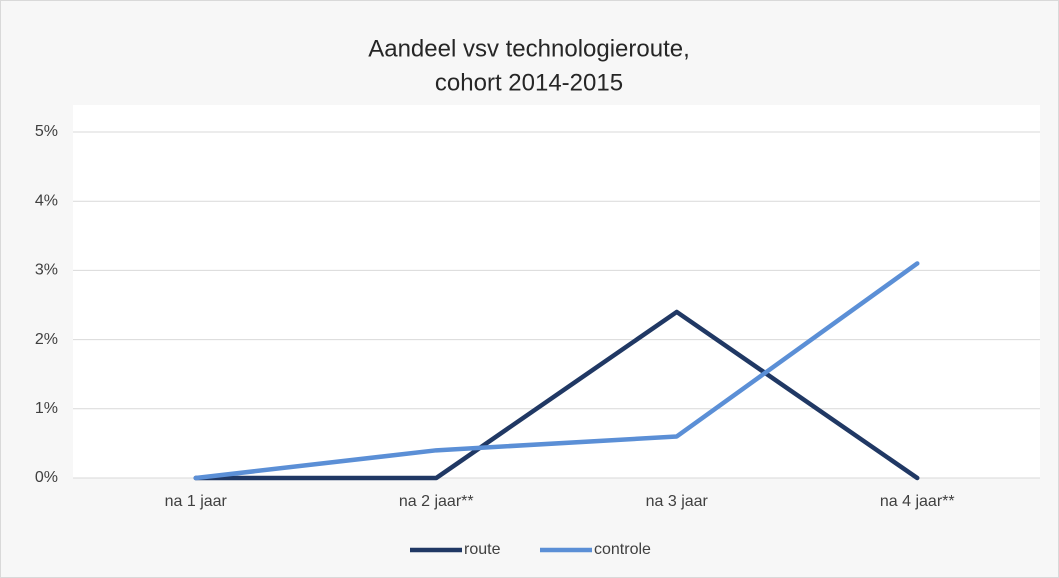  I want to click on chart-title: Aandeel vsv technologieroute,, so click(529, 48).